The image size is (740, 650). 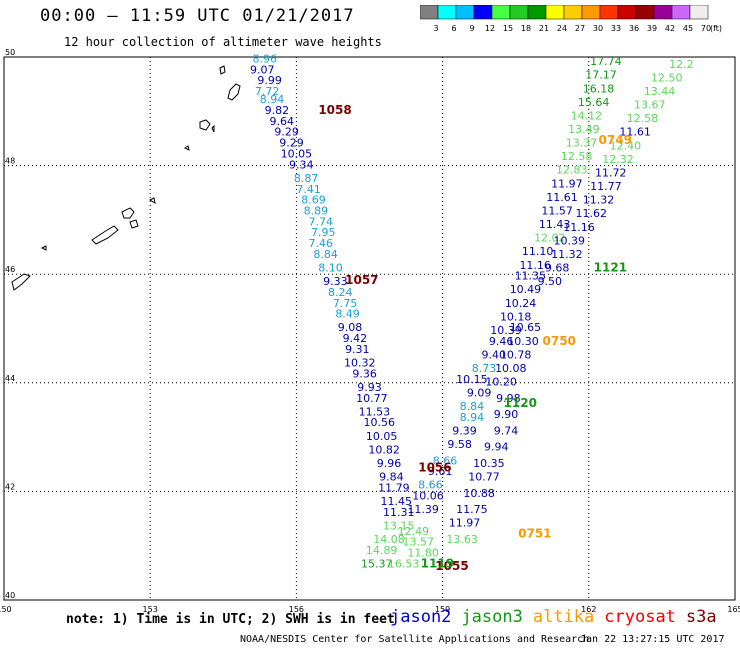 What do you see at coordinates (577, 156) in the screenshot?
I see `wave-height-label: 12.58` at bounding box center [577, 156].